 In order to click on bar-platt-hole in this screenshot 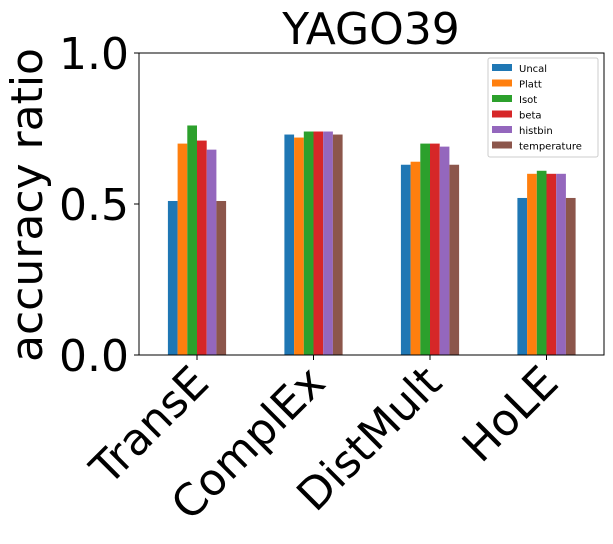, I will do `click(532, 264)`.